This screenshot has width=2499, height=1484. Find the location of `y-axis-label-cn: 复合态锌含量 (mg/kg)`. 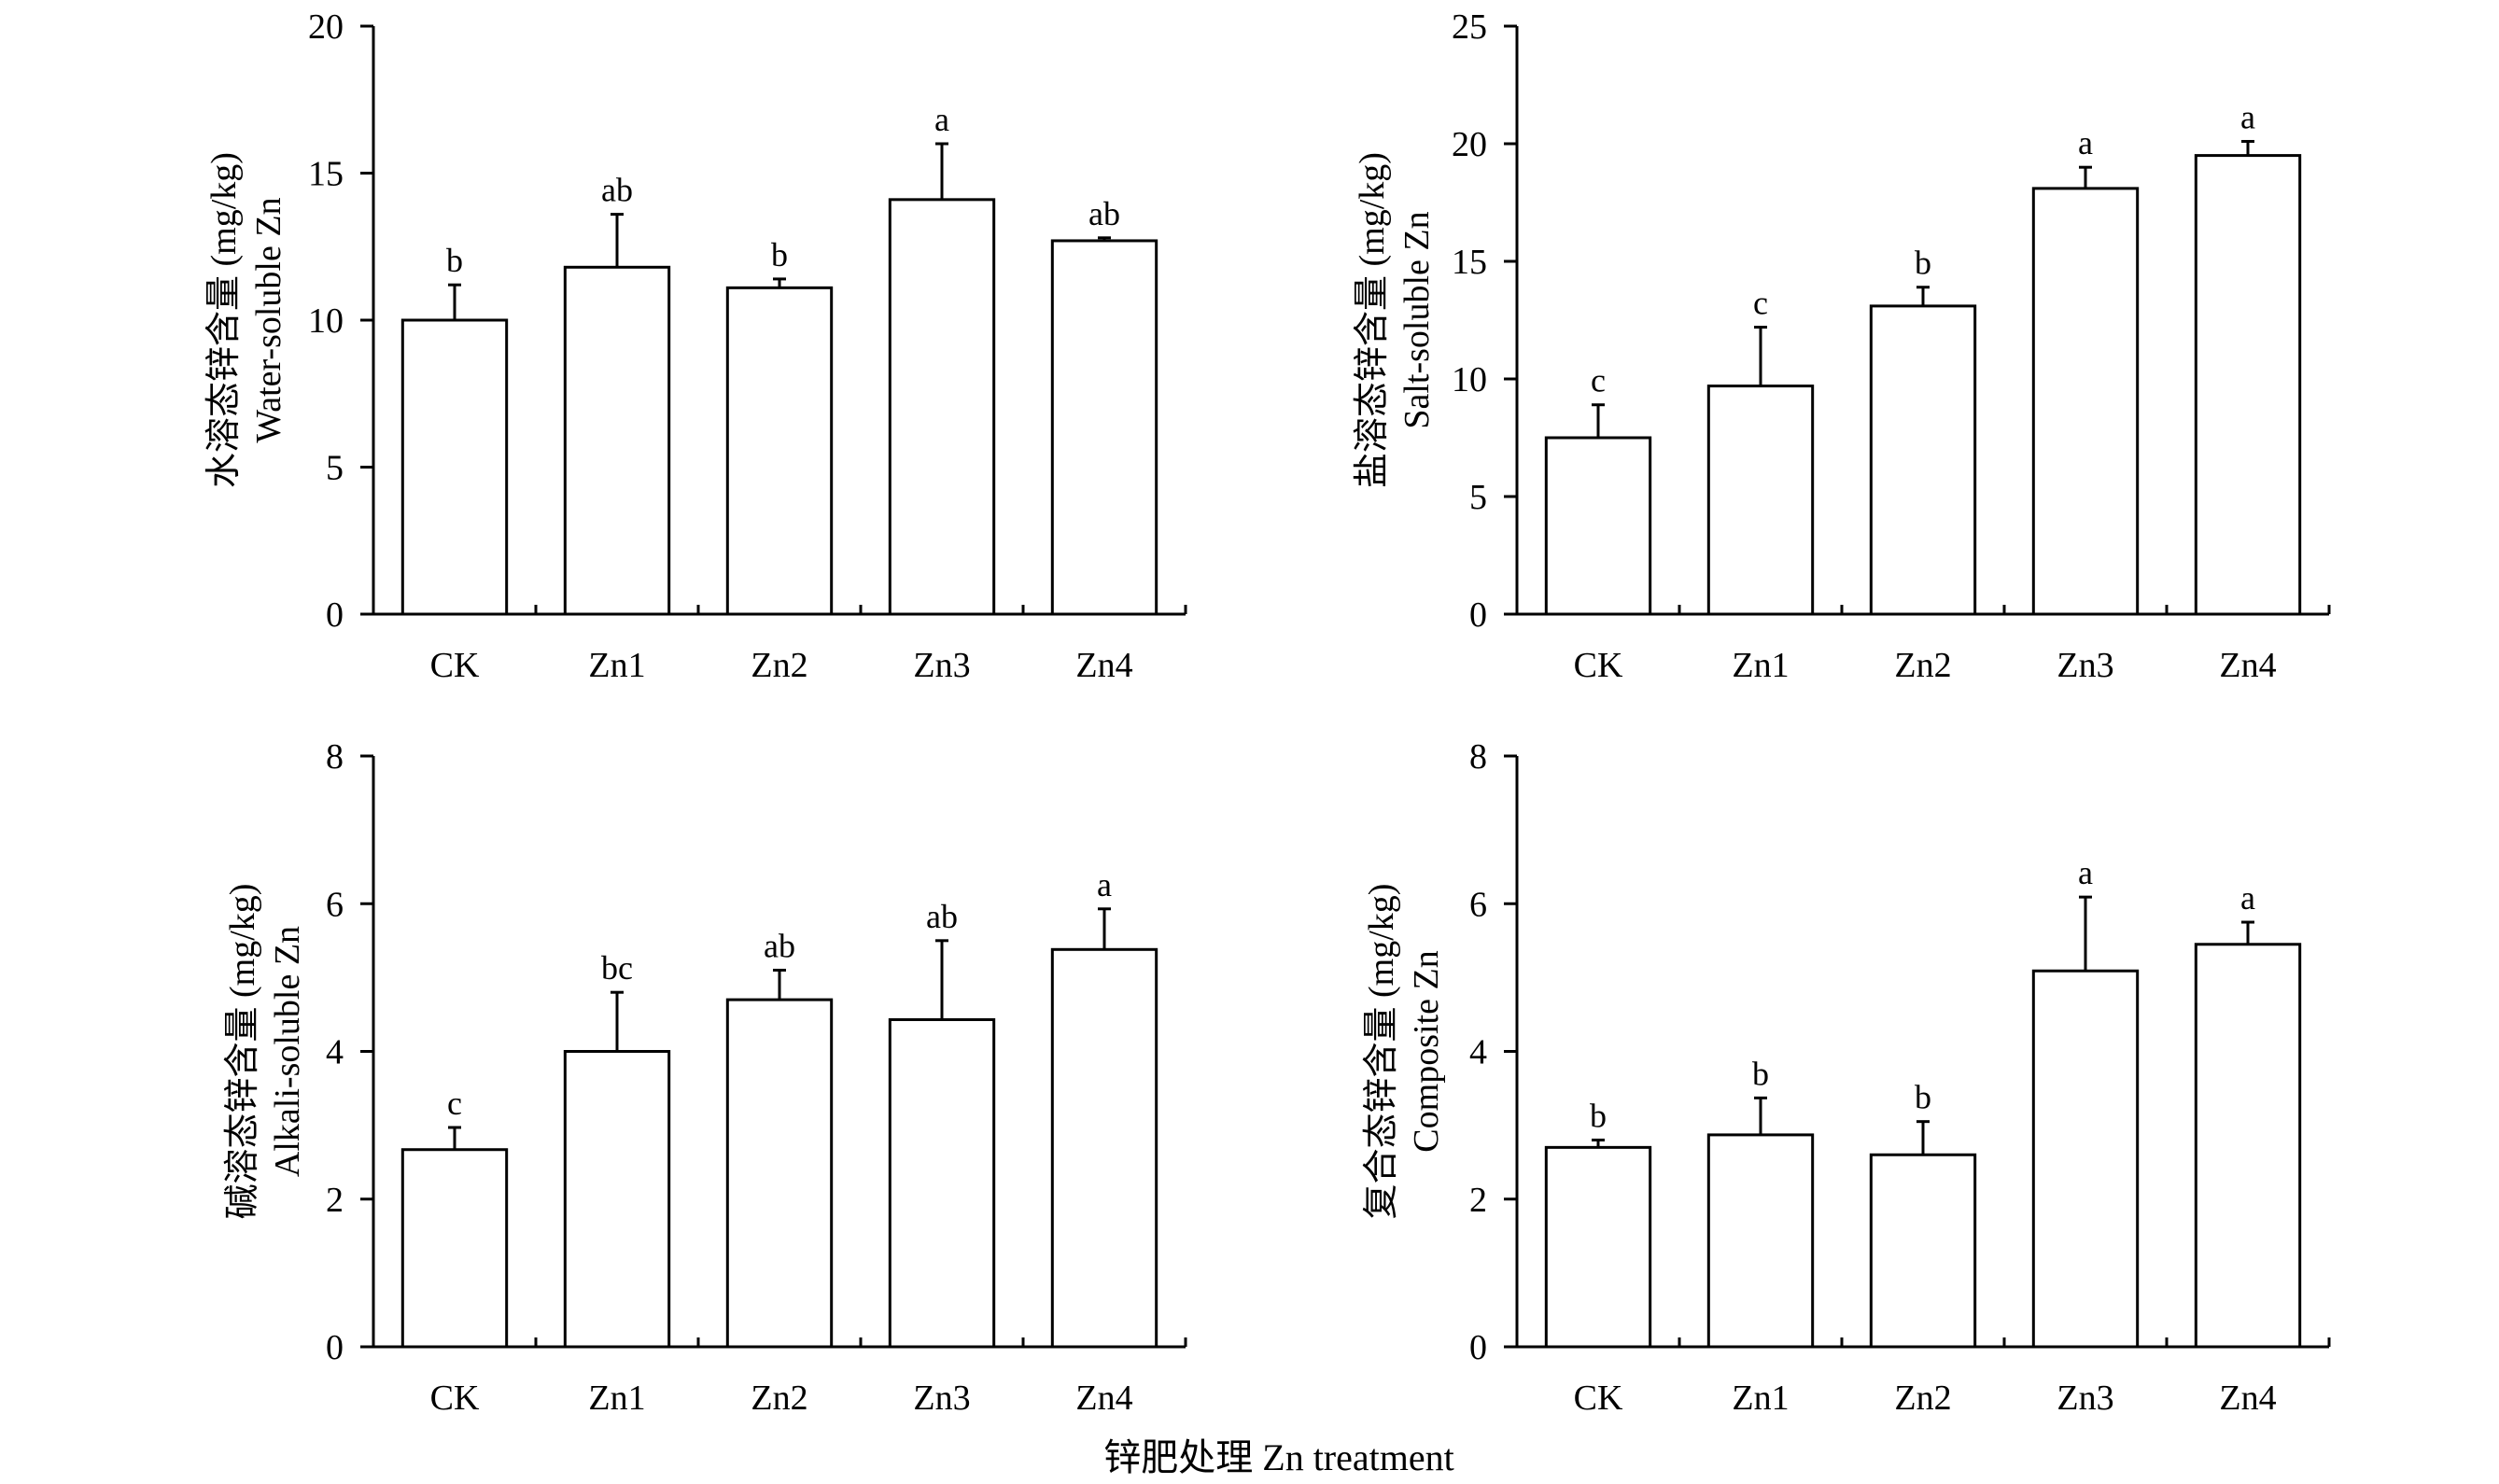

y-axis-label-cn: 复合态锌含量 (mg/kg) is located at coordinates (1381, 1052).